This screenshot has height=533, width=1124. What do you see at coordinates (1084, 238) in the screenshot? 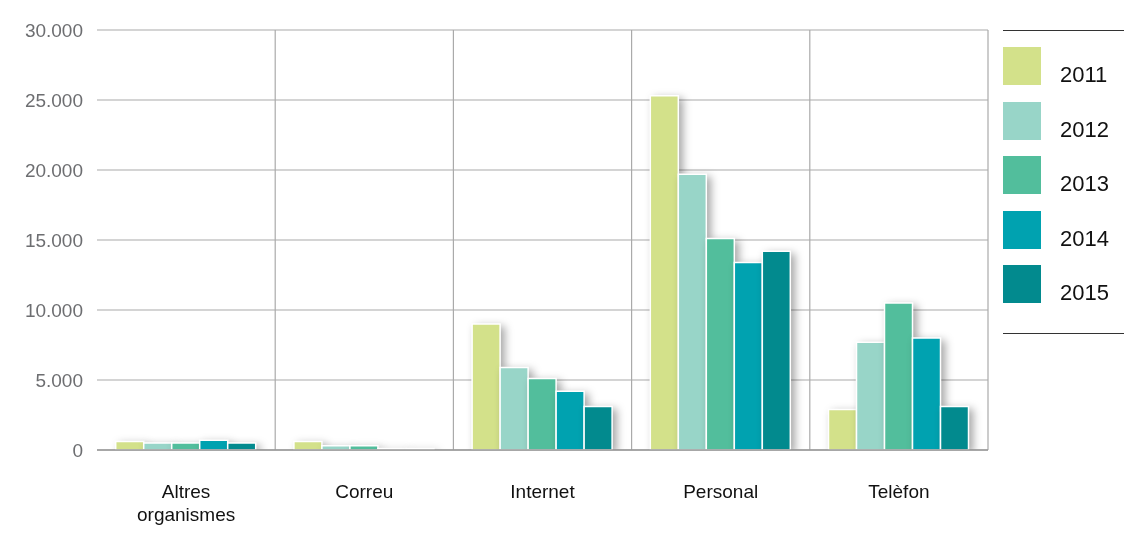
I see `legend-label: 2014` at bounding box center [1084, 238].